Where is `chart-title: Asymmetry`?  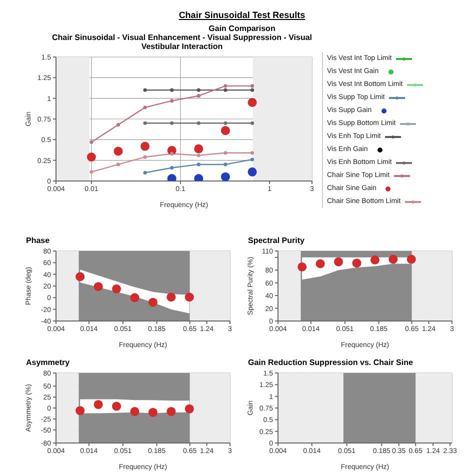
chart-title: Asymmetry is located at coordinates (48, 362).